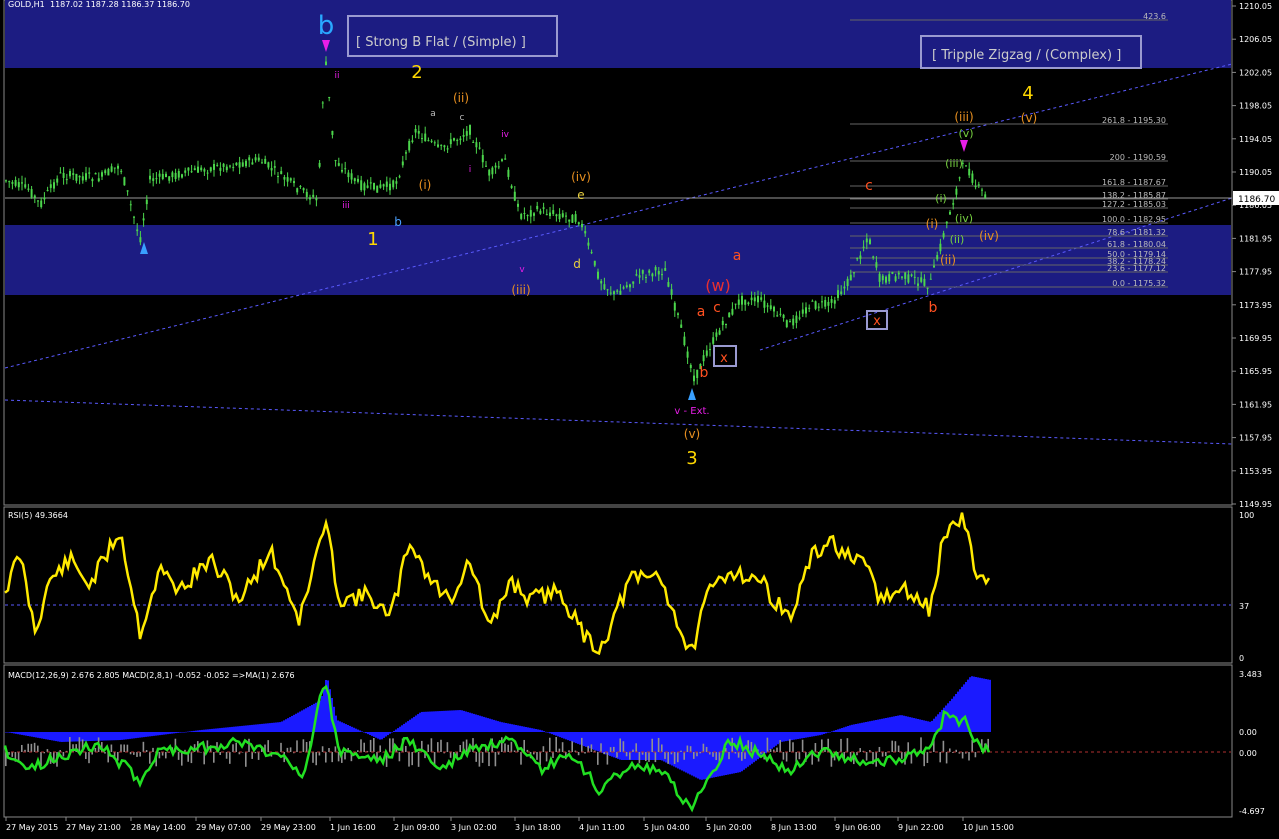 This screenshot has width=1279, height=839. I want to click on wave-label: (v), so click(965, 133).